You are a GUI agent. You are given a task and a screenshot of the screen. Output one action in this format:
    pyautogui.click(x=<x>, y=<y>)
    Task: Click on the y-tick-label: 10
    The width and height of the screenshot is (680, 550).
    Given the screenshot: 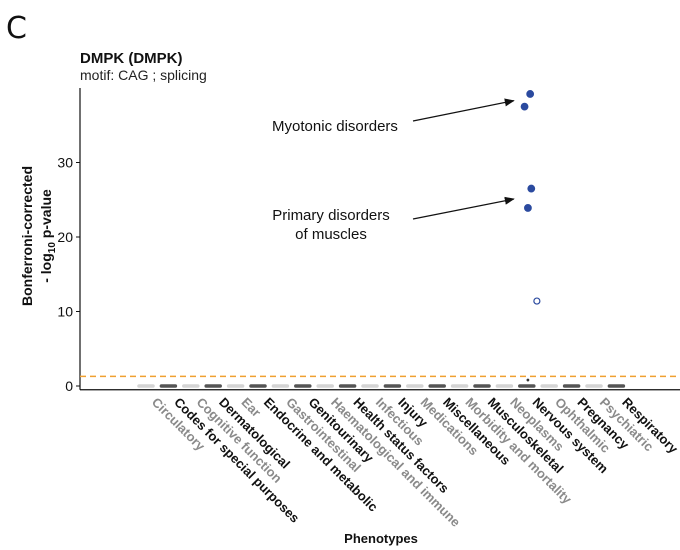 What is the action you would take?
    pyautogui.click(x=65, y=312)
    